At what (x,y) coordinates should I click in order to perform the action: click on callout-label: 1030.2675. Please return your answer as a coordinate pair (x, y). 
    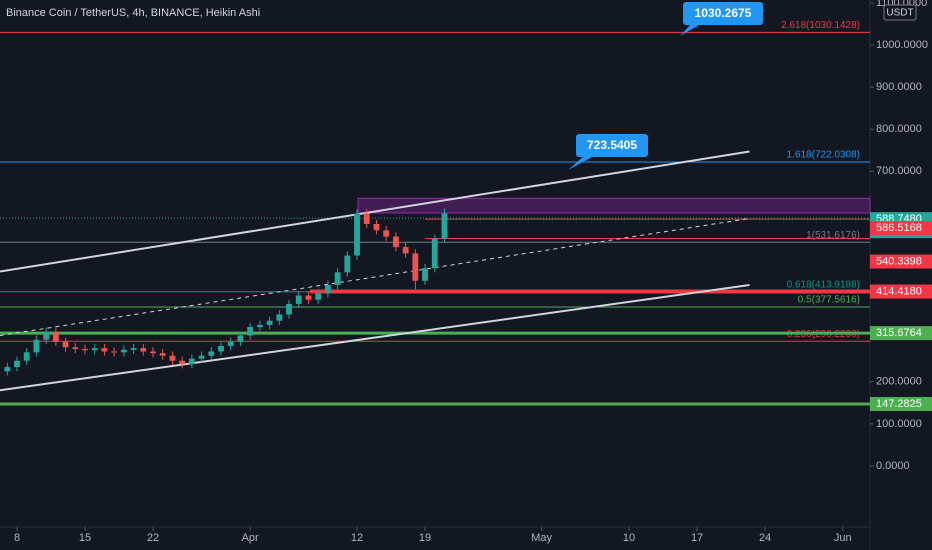
    Looking at the image, I should click on (723, 13).